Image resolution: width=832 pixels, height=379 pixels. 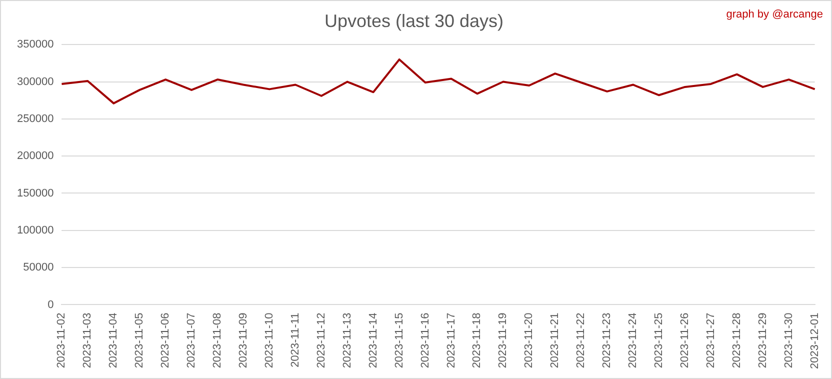 What do you see at coordinates (35, 156) in the screenshot?
I see `y-tick-label: 200000` at bounding box center [35, 156].